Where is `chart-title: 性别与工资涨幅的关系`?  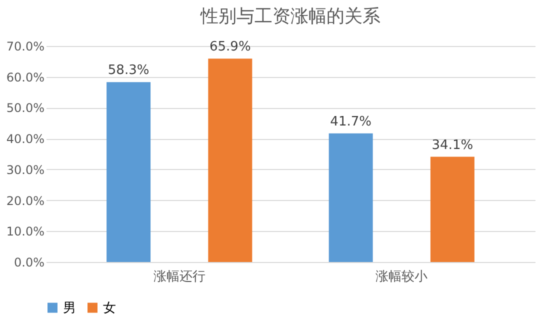
chart-title: 性别与工资涨幅的关系 is located at coordinates (290, 16).